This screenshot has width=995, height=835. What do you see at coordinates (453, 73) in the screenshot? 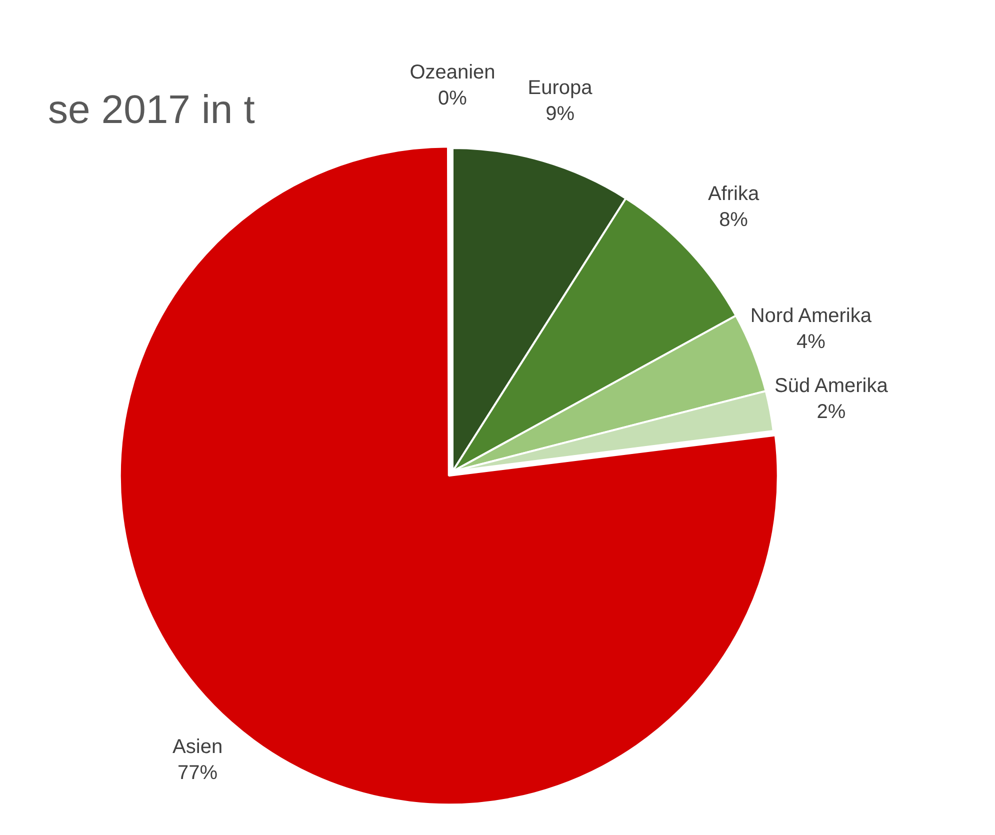
I see `category-label: Ozeanien` at bounding box center [453, 73].